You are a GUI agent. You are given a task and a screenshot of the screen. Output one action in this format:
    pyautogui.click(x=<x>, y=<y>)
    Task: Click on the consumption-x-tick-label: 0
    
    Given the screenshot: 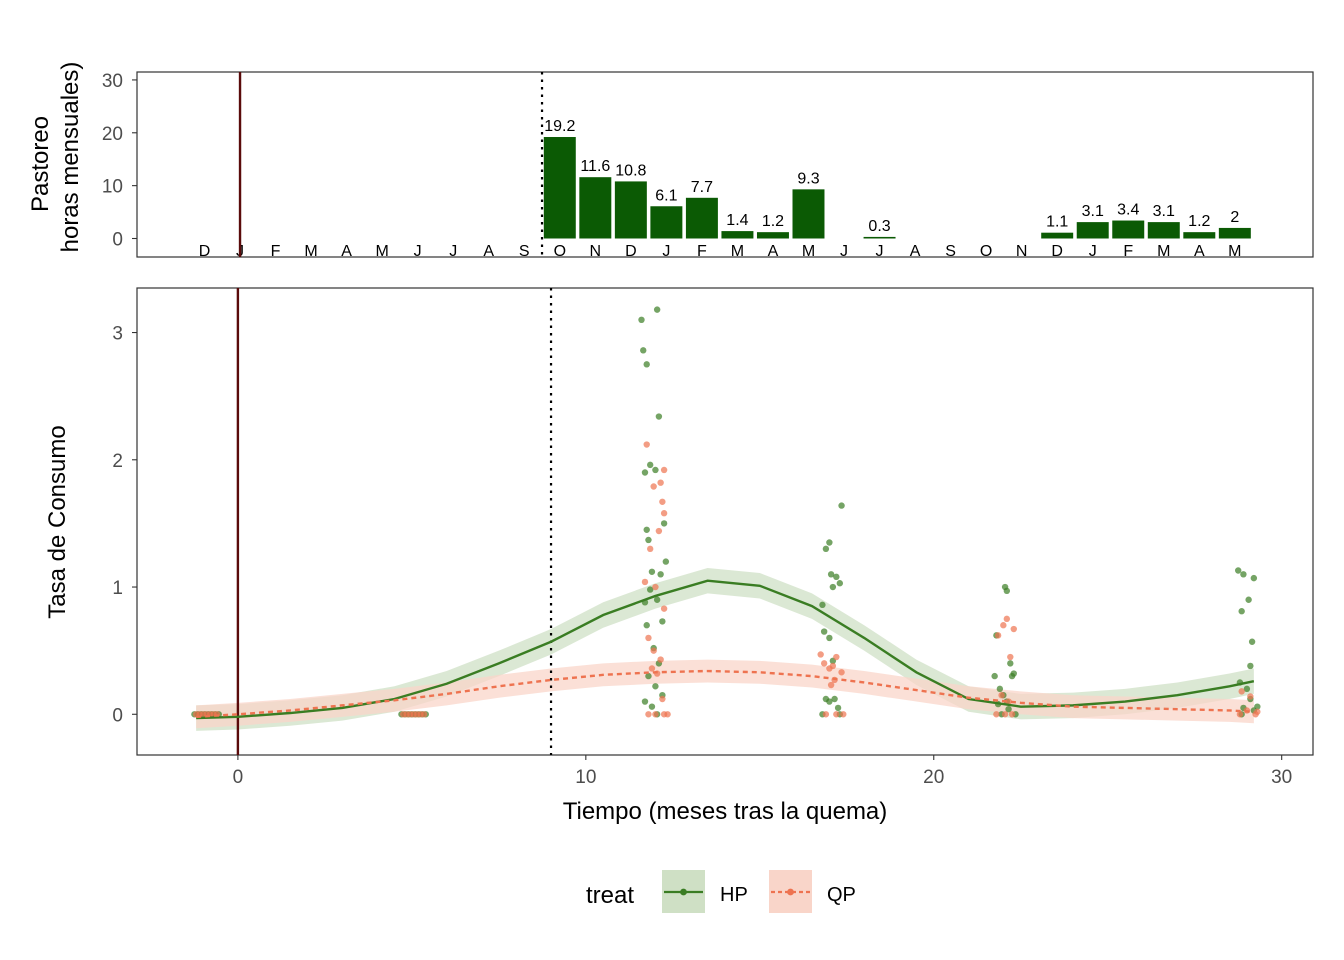 What is the action you would take?
    pyautogui.click(x=238, y=777)
    